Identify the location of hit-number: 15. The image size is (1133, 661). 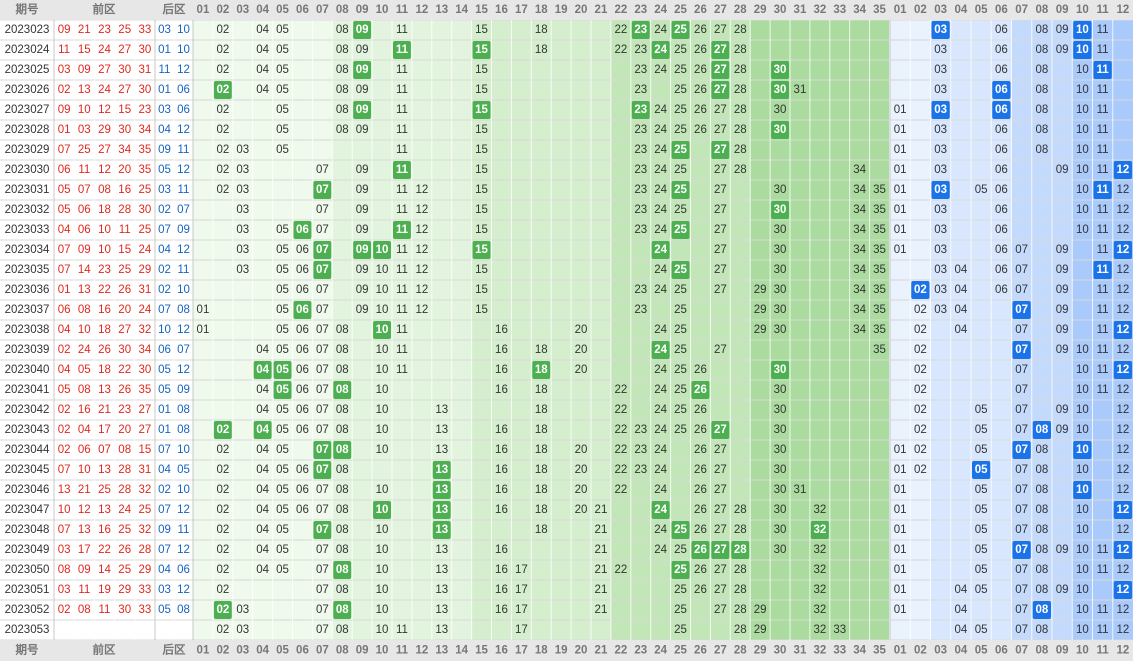
(481, 50).